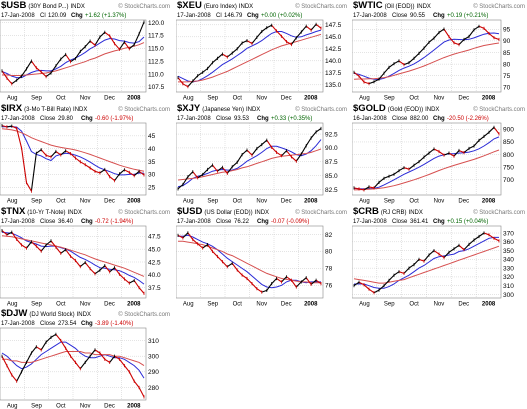 This screenshot has width=527, height=409. What do you see at coordinates (114, 222) in the screenshot?
I see `chart-change-value: -0.72 (-1.94%)` at bounding box center [114, 222].